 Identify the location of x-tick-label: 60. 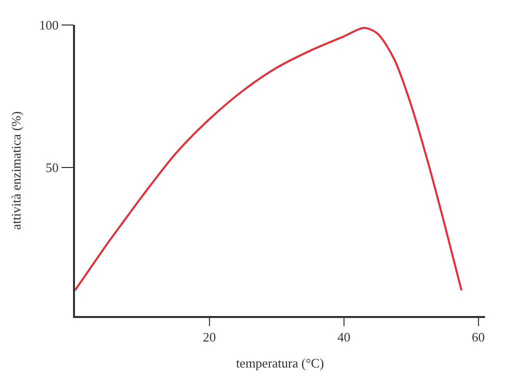
(478, 336).